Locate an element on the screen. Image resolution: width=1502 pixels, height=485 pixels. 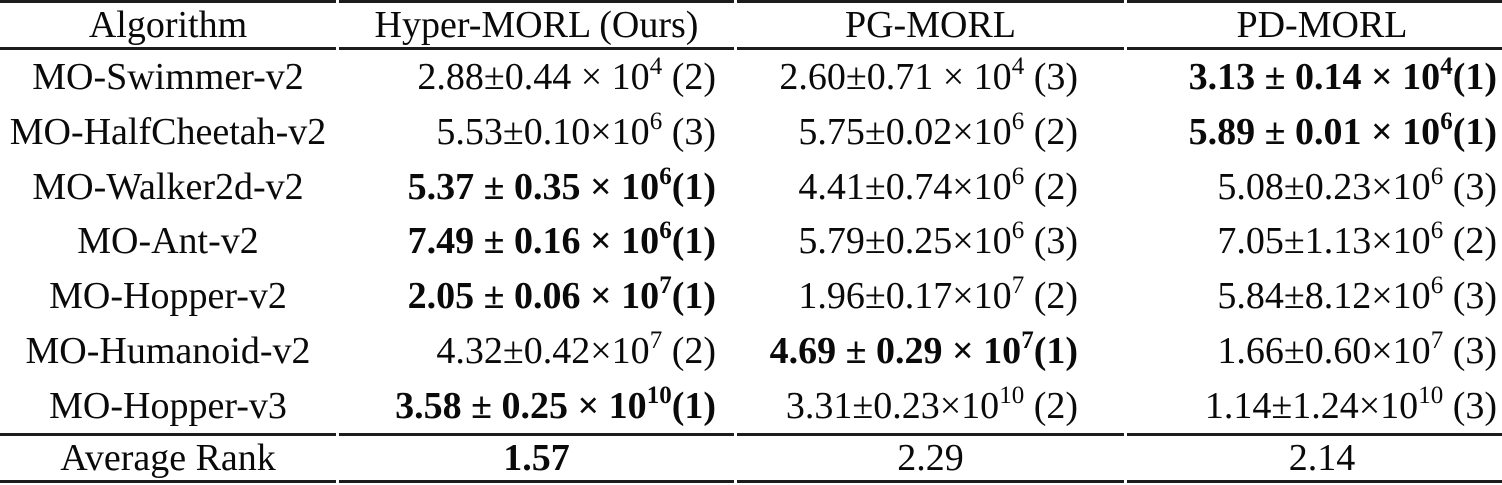
value-cell: 2.88±0.44 × 104 (2) is located at coordinates (536, 77).